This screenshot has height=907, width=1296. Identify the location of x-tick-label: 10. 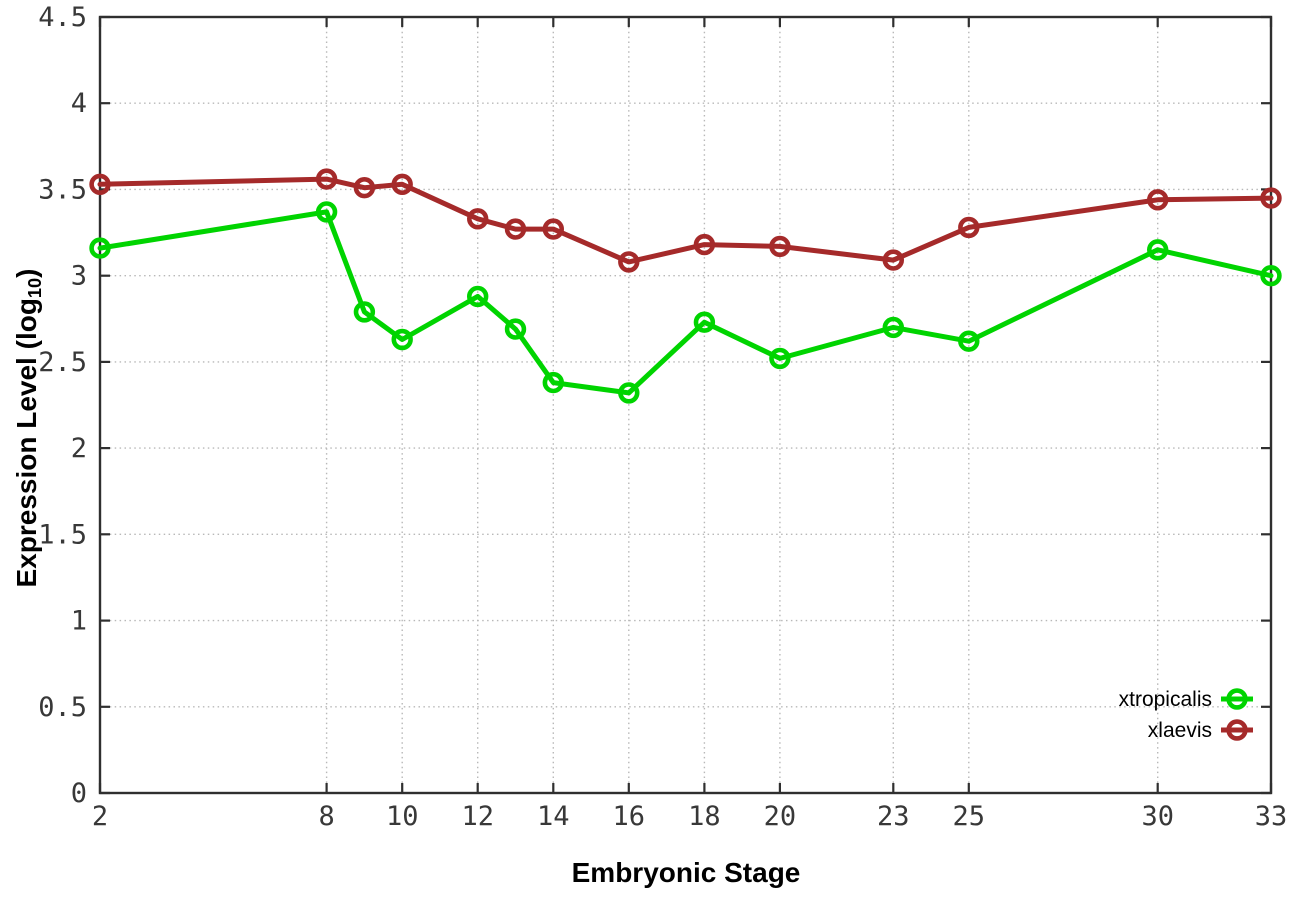
(402, 816).